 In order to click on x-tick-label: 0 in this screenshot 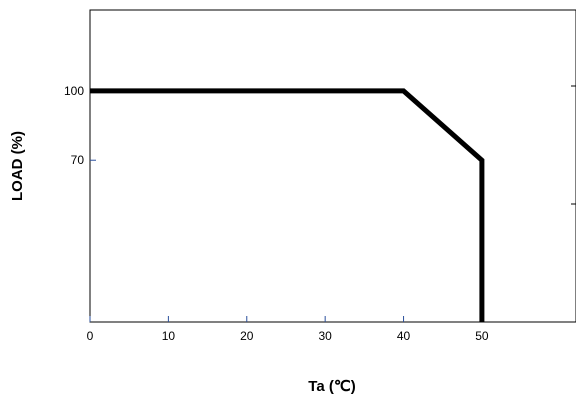, I will do `click(90, 336)`.